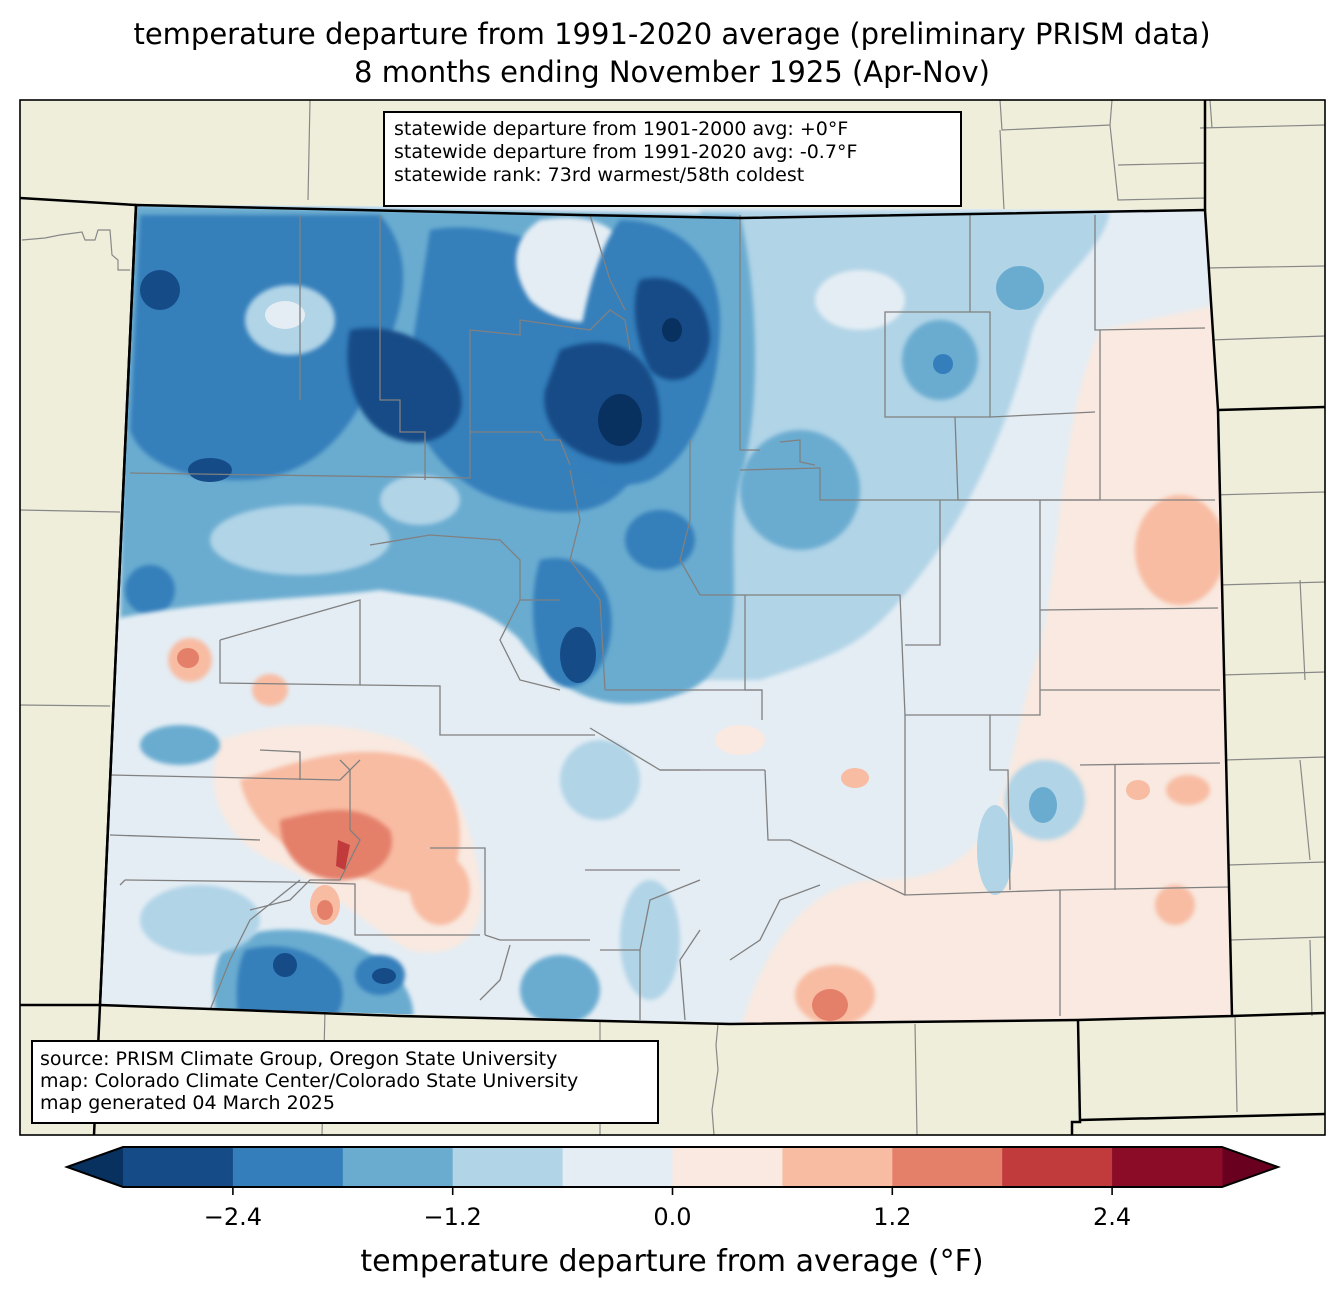 Image resolution: width=1344 pixels, height=1299 pixels. Describe the element at coordinates (187, 1103) in the screenshot. I see `generated-date-line: map generated 04 March 2025` at that location.